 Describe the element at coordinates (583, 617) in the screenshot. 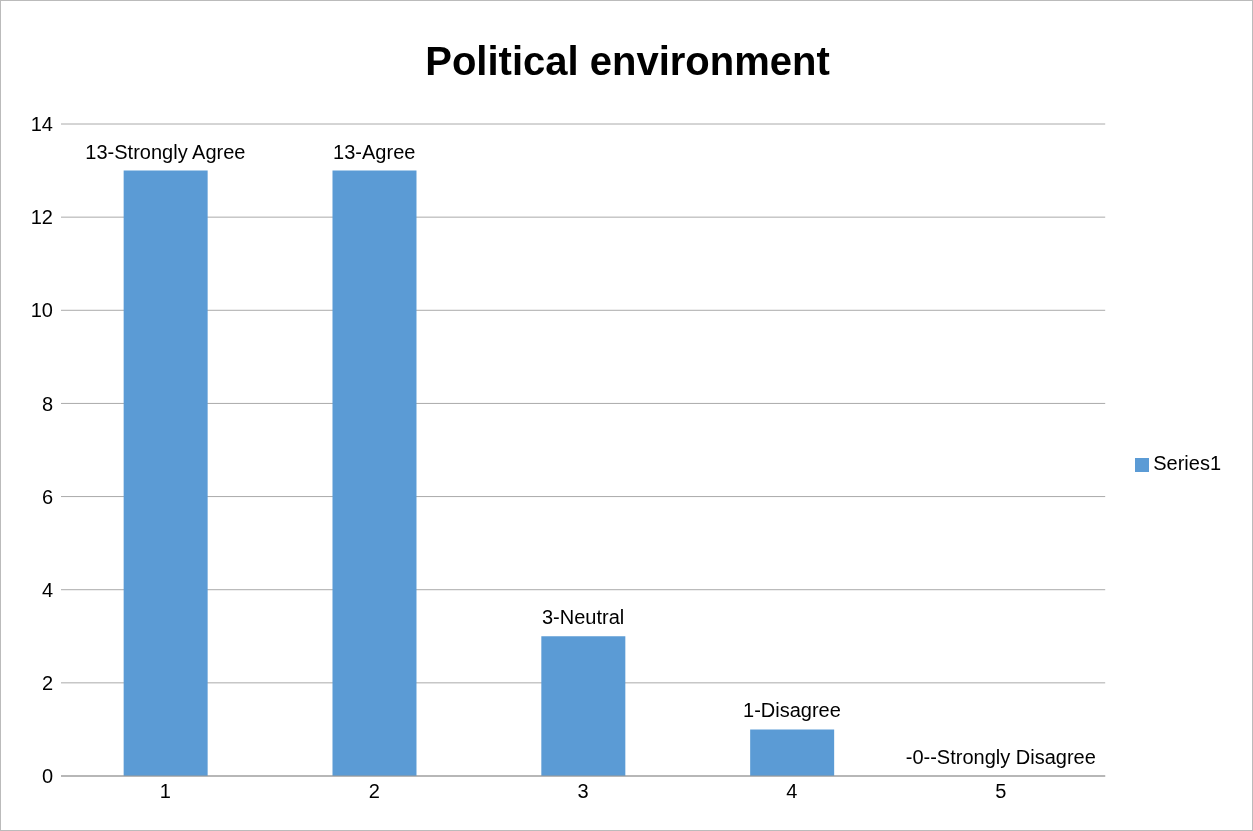

I see `annotation: 3-Neutral` at that location.